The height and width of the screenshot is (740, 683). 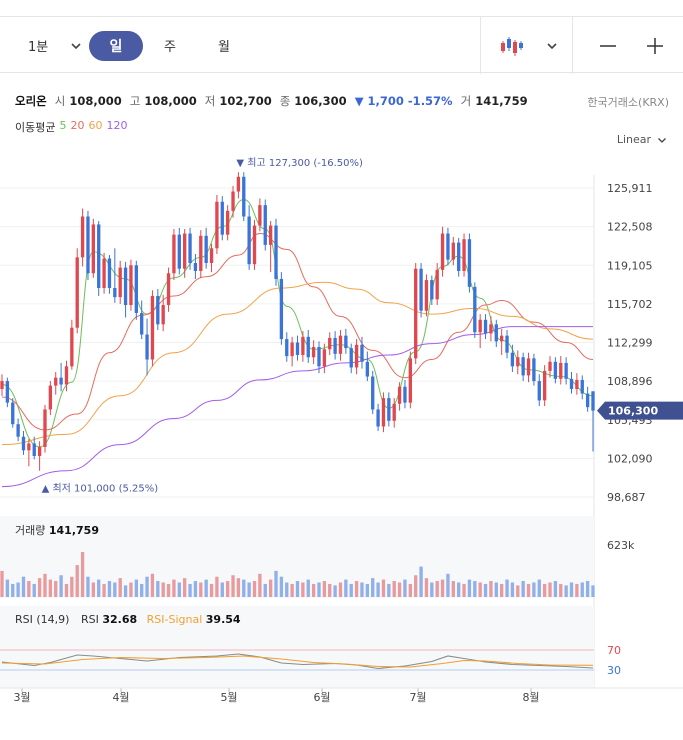 What do you see at coordinates (76, 45) in the screenshot?
I see `chevron-down-icon` at bounding box center [76, 45].